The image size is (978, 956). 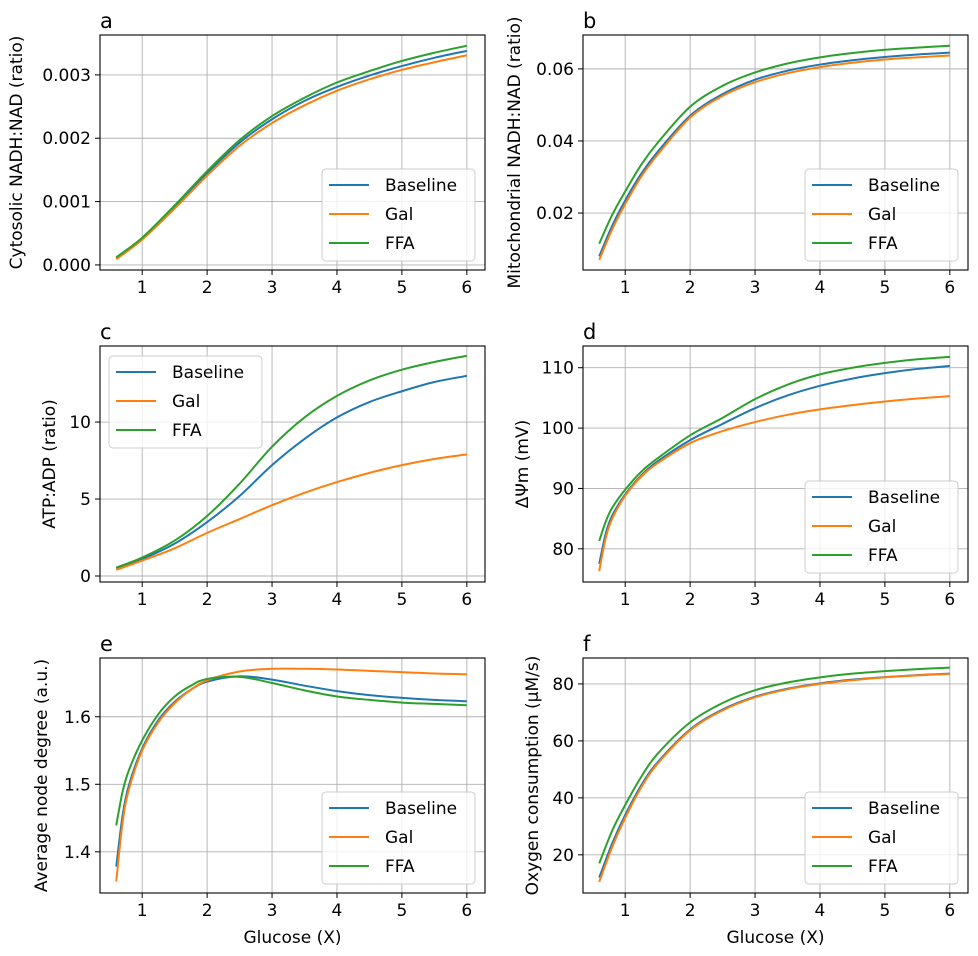 What do you see at coordinates (80, 423) in the screenshot?
I see `y-tick-label: 10` at bounding box center [80, 423].